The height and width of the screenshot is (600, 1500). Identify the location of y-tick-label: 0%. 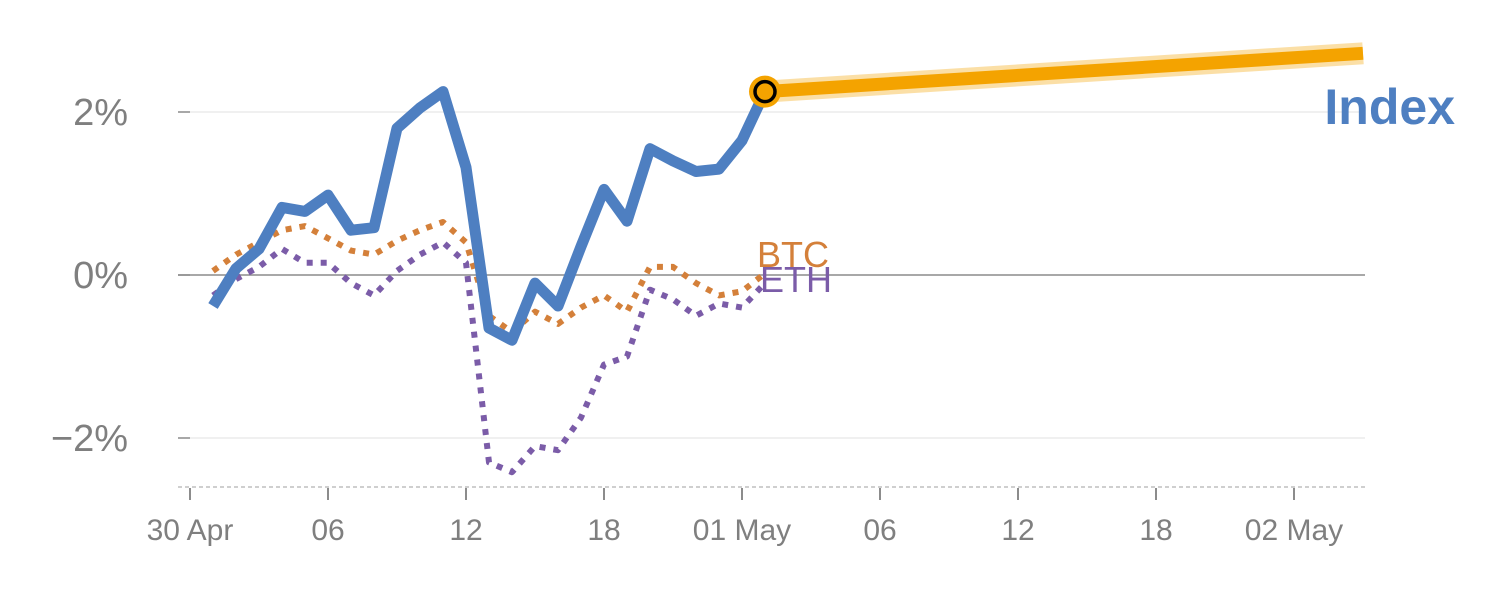
(100, 276).